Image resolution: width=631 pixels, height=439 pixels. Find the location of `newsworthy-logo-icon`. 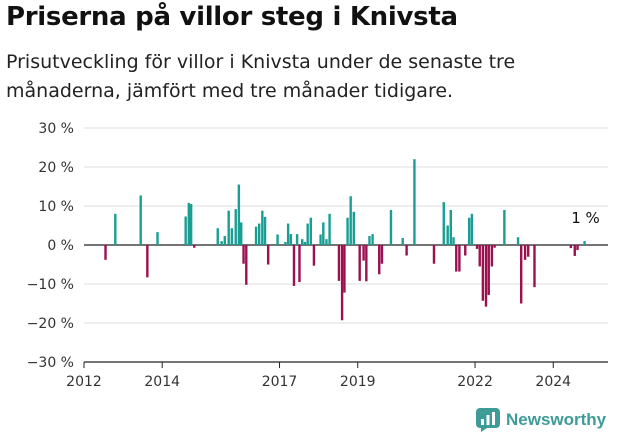

newsworthy-logo-icon is located at coordinates (488, 420).